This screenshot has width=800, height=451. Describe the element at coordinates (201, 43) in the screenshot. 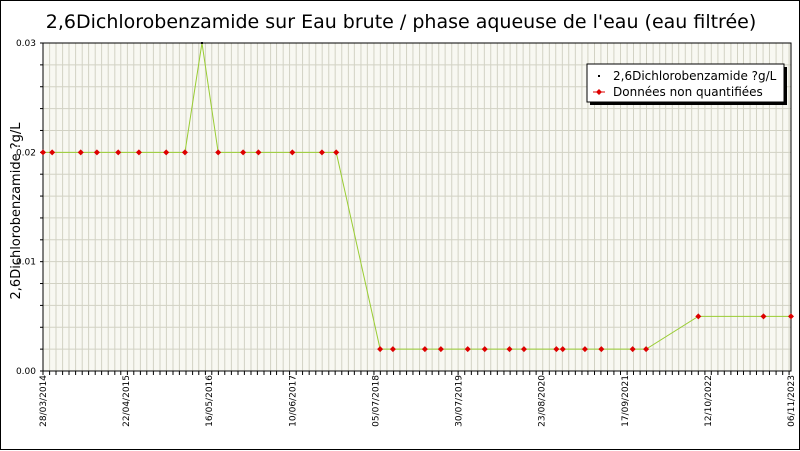

I see `data-point-quantified` at that location.